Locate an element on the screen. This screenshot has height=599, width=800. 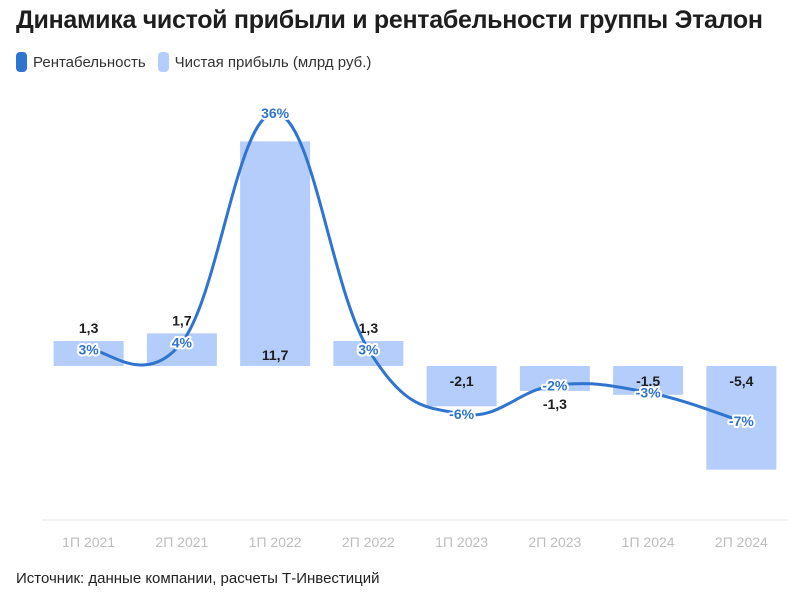
line-value-label: -7% is located at coordinates (741, 421).